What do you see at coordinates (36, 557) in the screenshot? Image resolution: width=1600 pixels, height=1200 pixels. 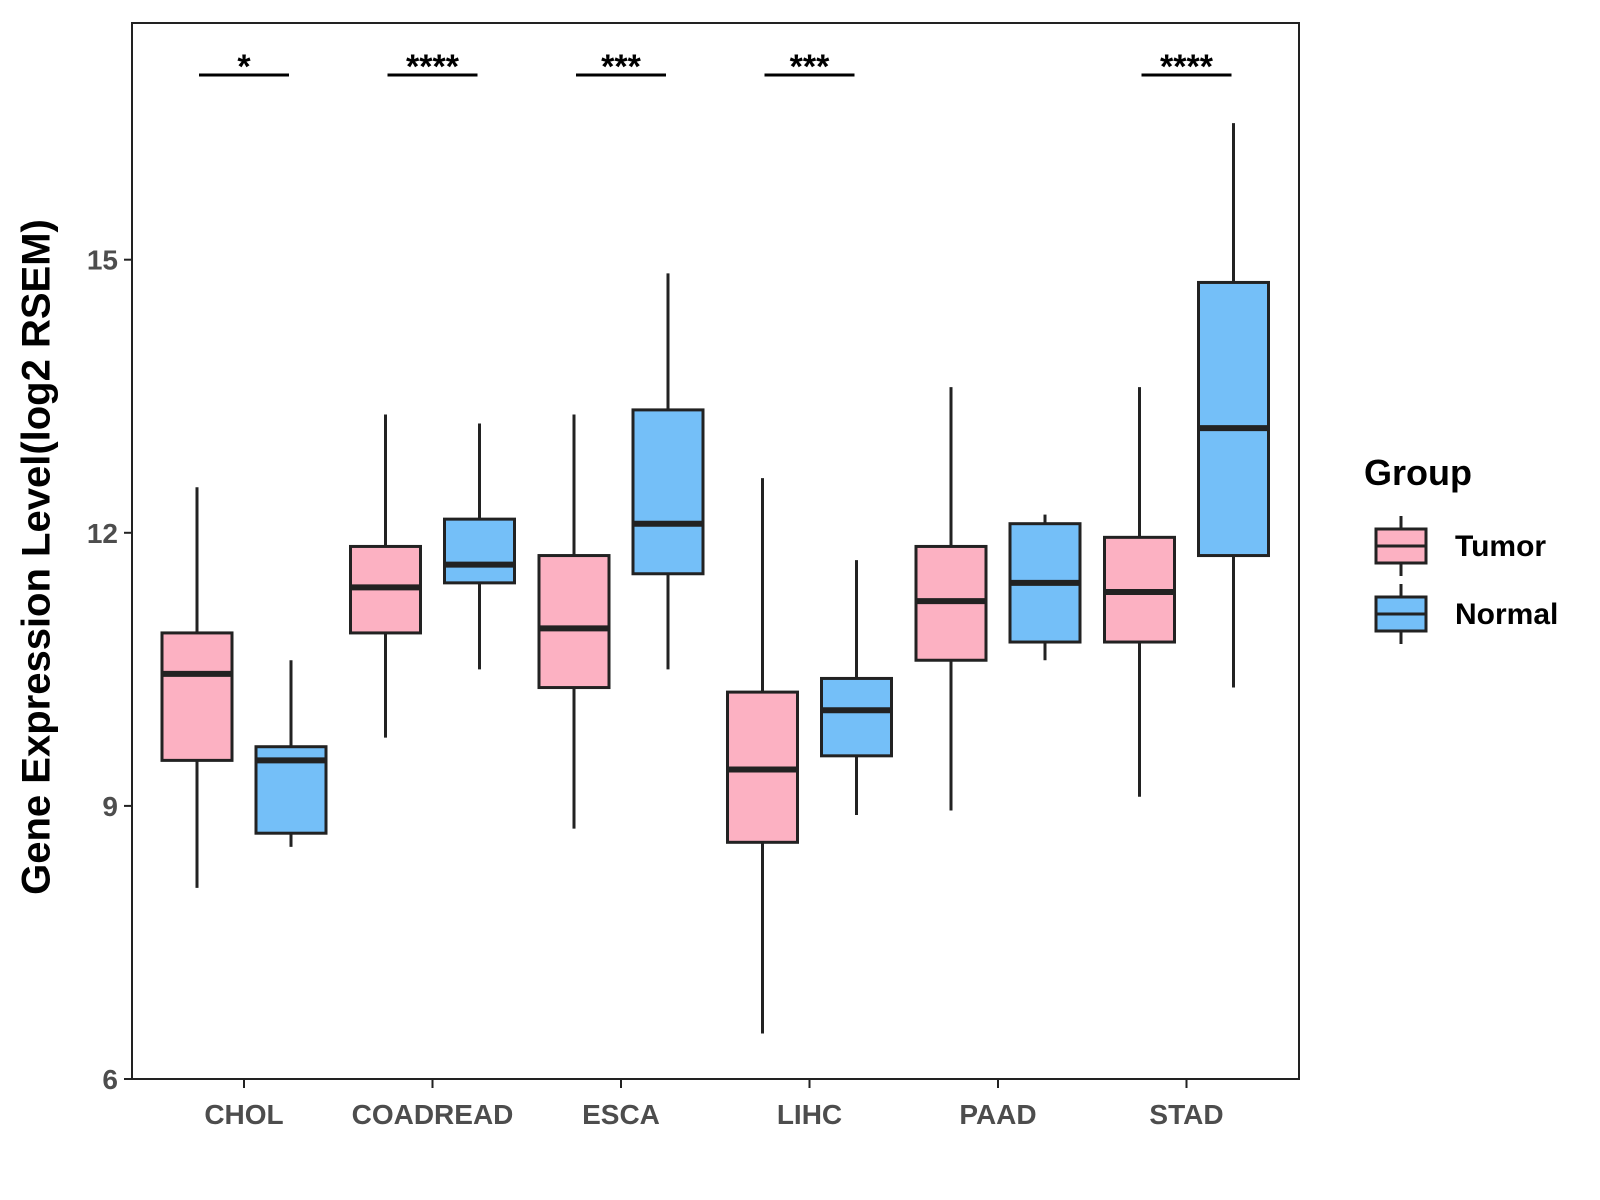 I see `y-axis-label: Gene Expression Level(log2 RSEM)` at bounding box center [36, 557].